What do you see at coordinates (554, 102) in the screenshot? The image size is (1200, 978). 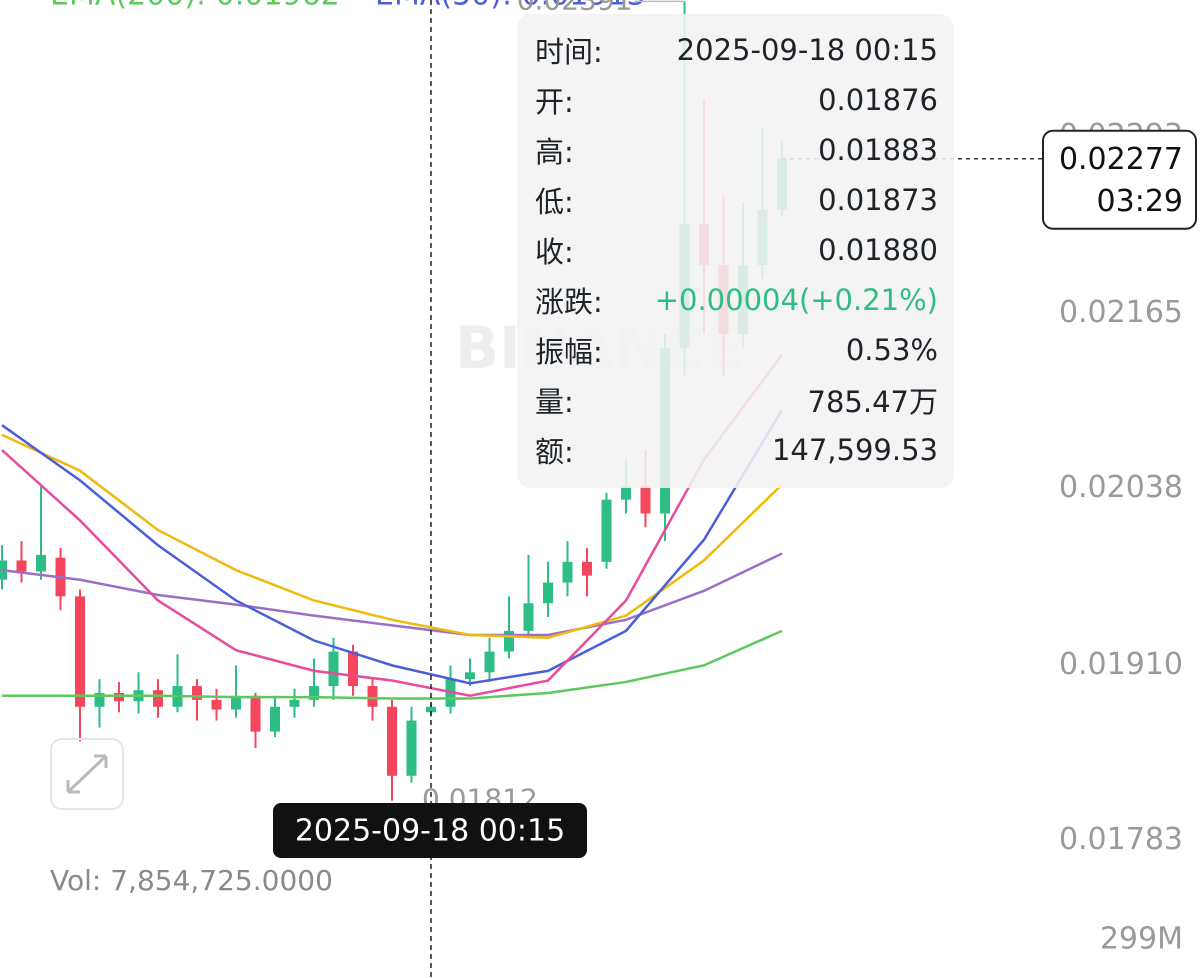 I see `tooltip-label: 开:` at bounding box center [554, 102].